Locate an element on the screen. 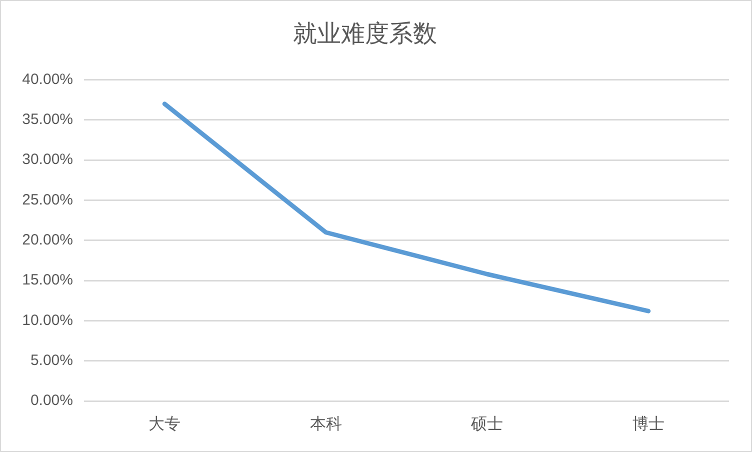 The height and width of the screenshot is (452, 752). y-tick-label: 25.00% is located at coordinates (47, 199).